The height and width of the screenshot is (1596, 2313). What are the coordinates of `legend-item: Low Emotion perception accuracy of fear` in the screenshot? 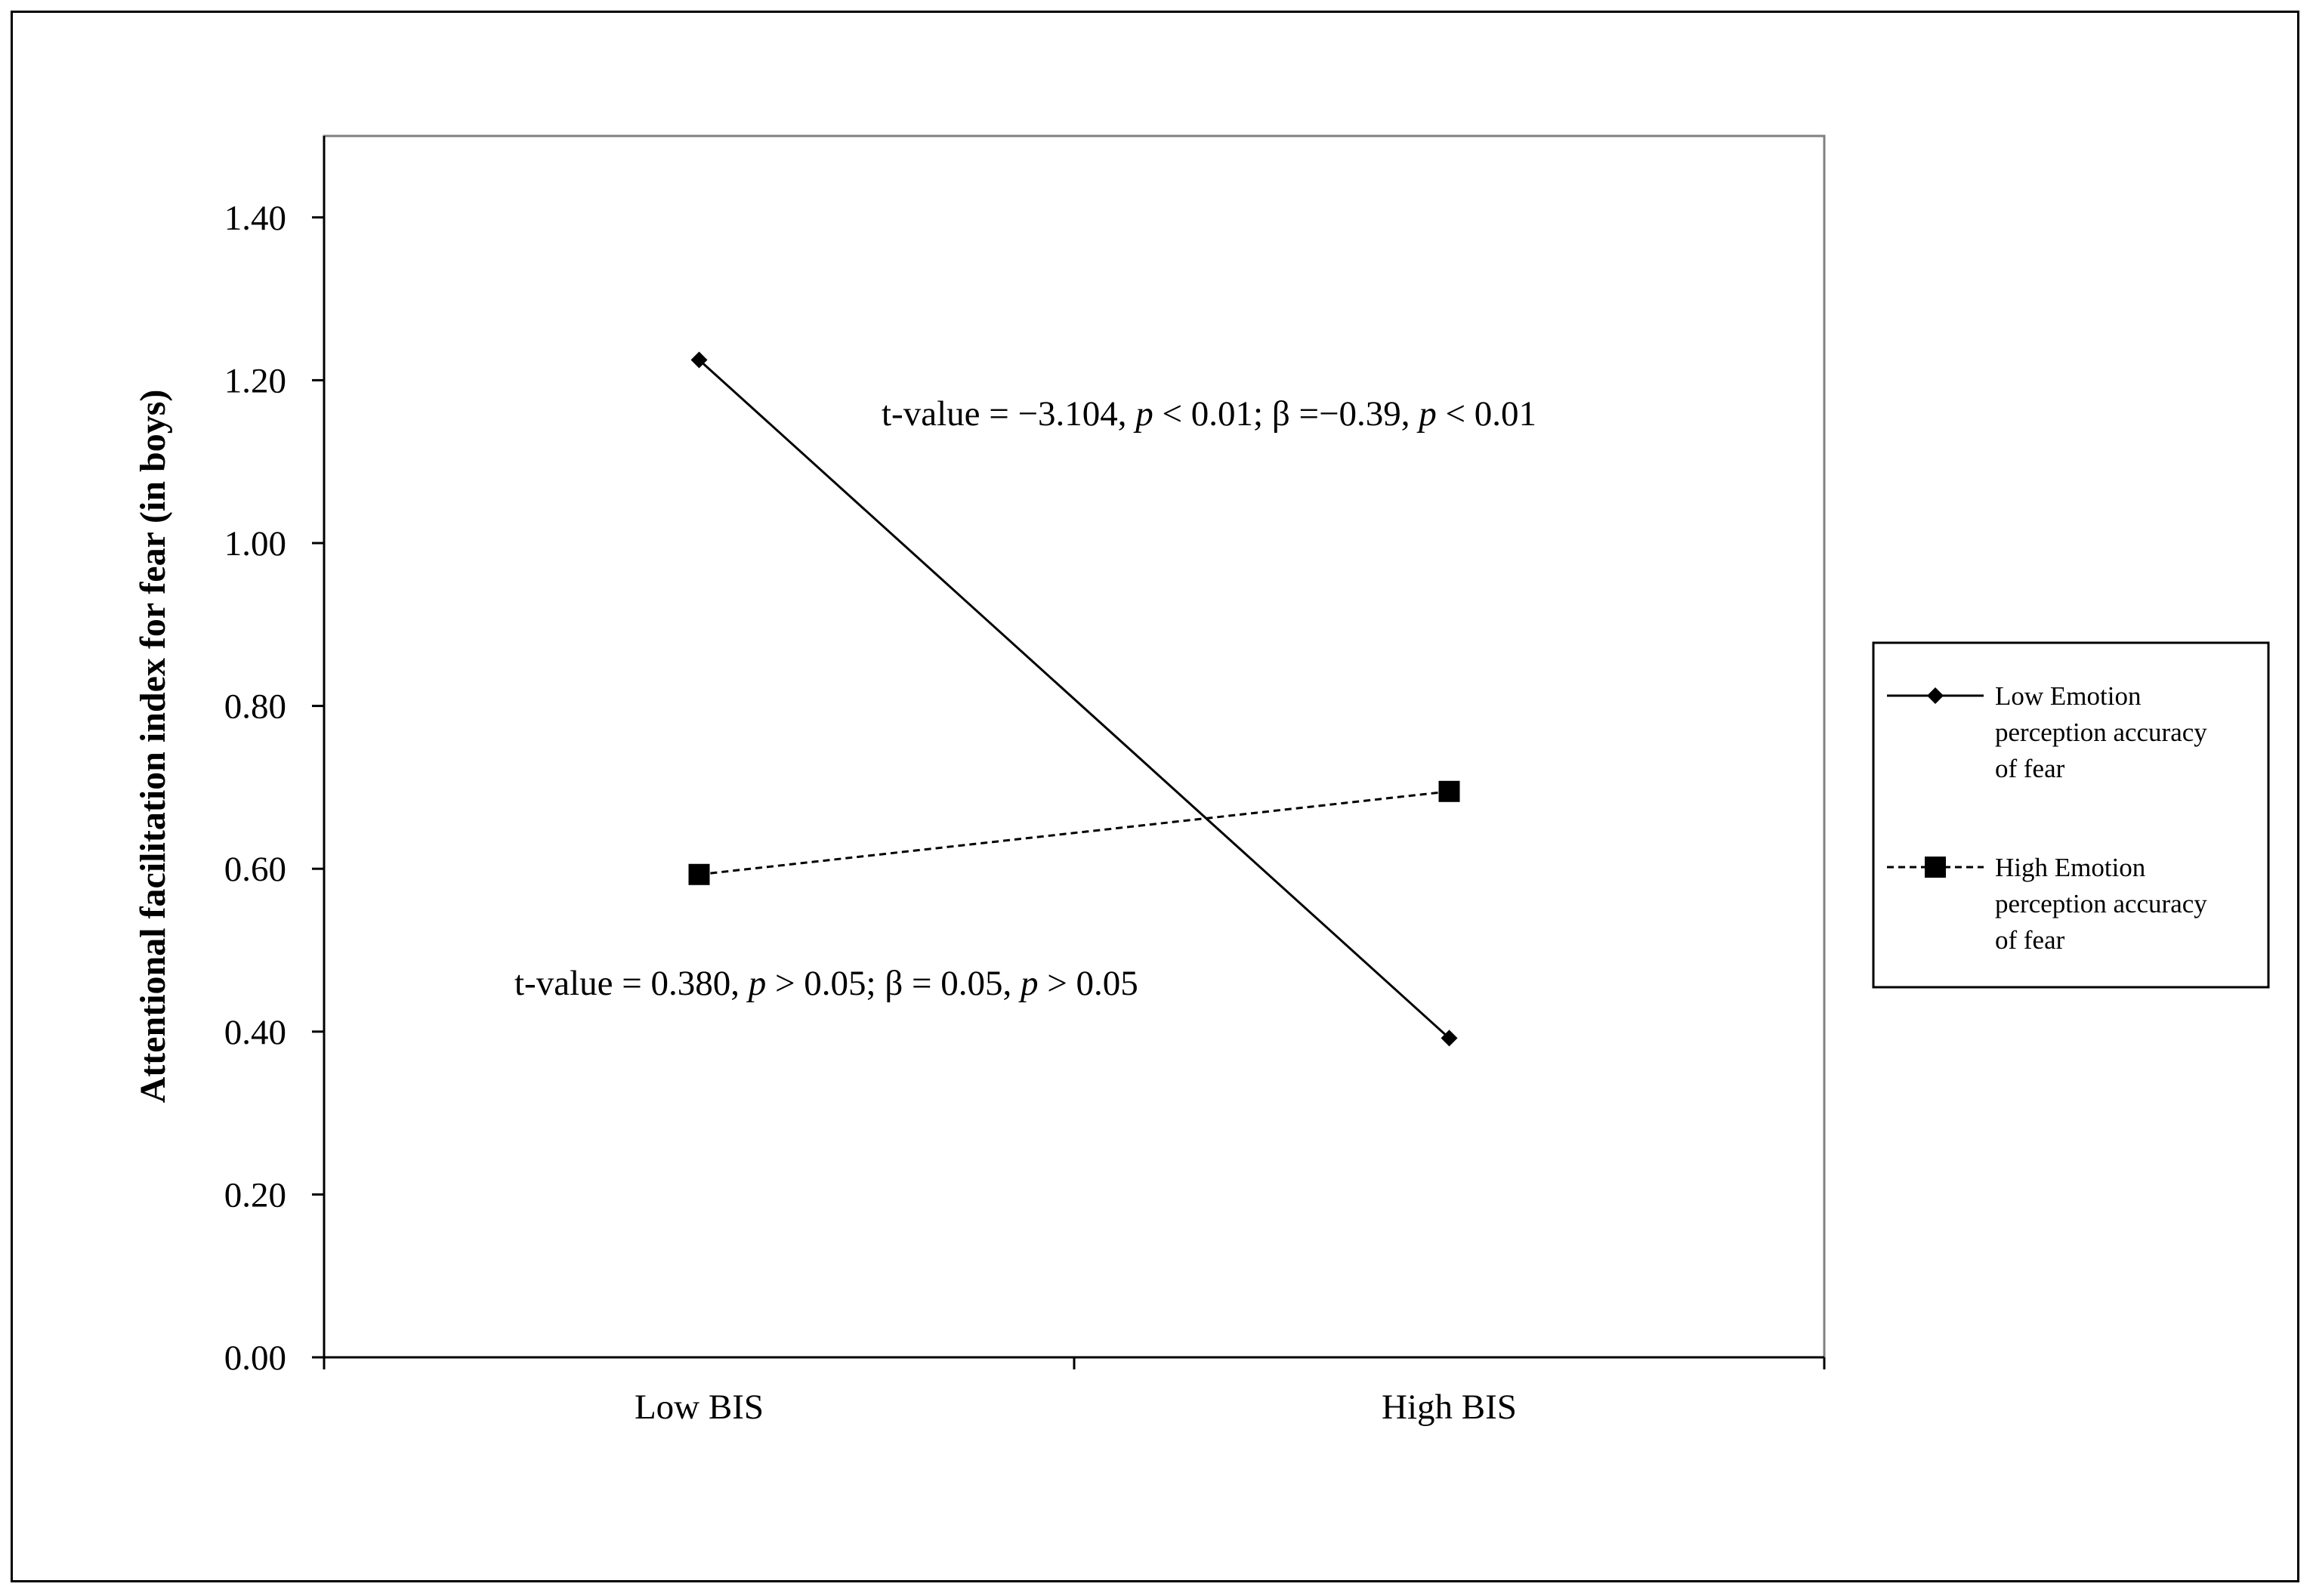 It's located at (2047, 732).